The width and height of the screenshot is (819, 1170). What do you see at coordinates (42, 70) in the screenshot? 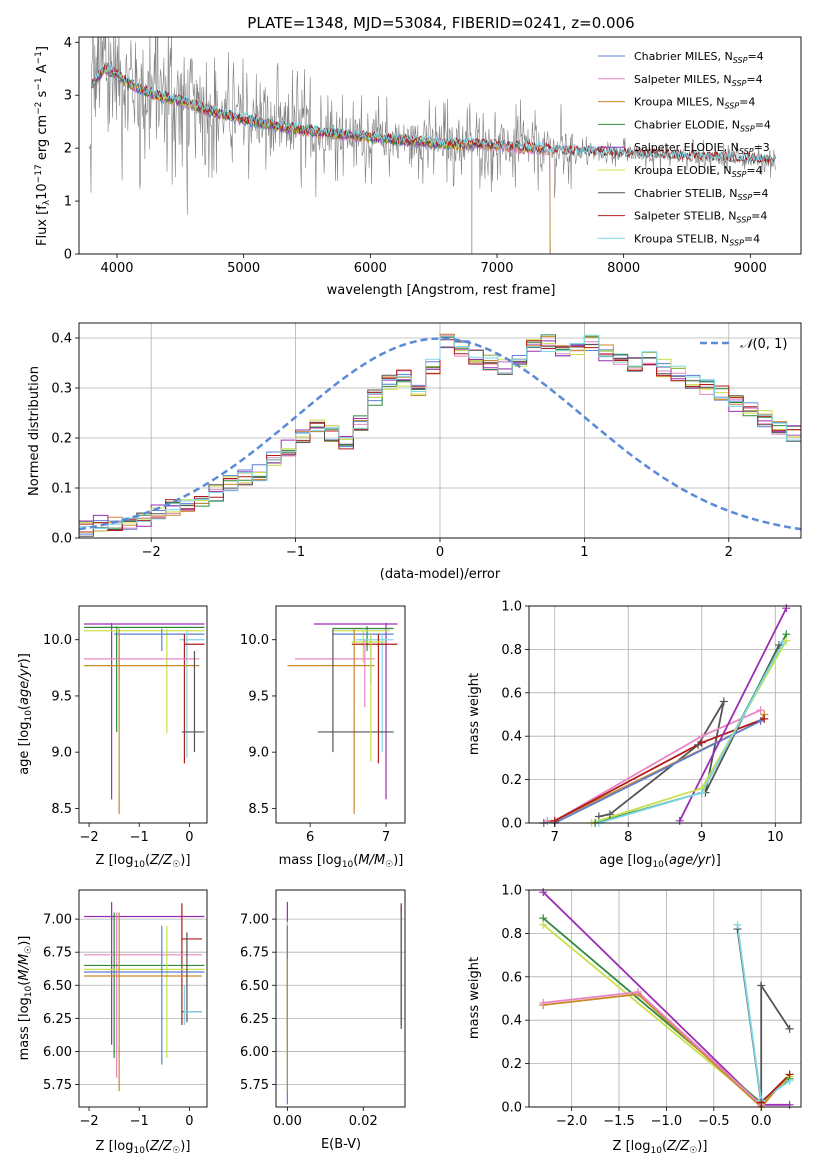
I see `ylabel-part-i: A` at bounding box center [42, 70].